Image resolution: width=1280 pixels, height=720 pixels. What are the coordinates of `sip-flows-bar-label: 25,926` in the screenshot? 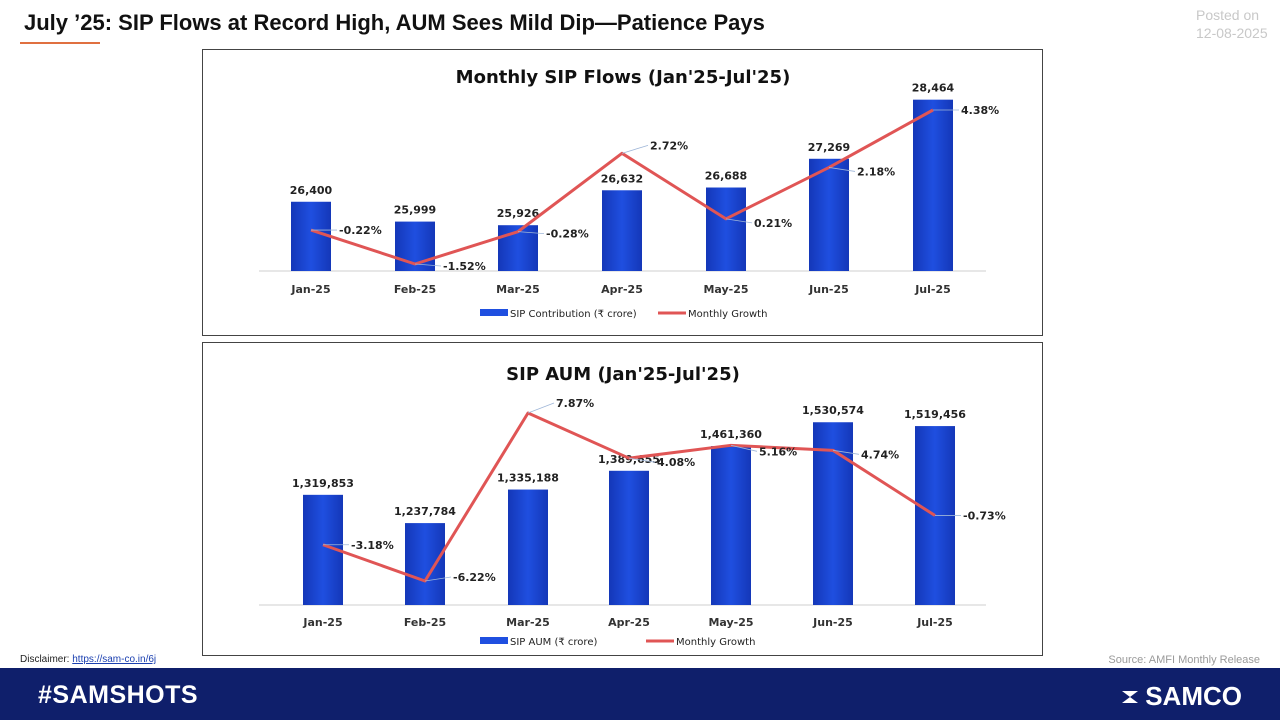 It's located at (518, 213).